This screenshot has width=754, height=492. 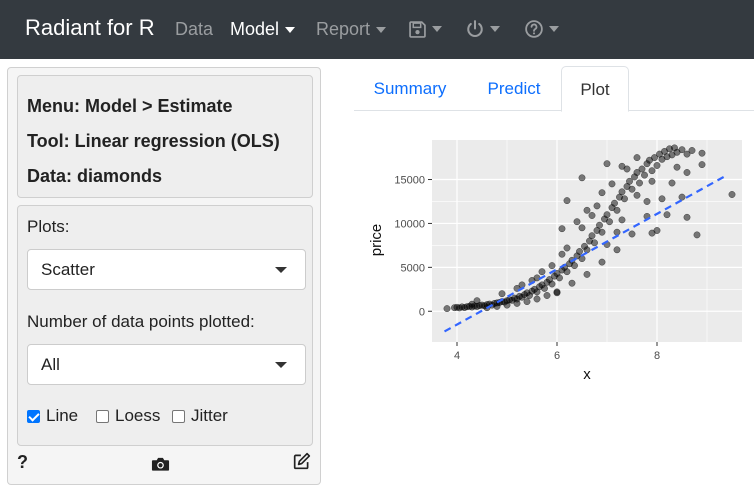 What do you see at coordinates (263, 29) in the screenshot?
I see `nav-model: Model` at bounding box center [263, 29].